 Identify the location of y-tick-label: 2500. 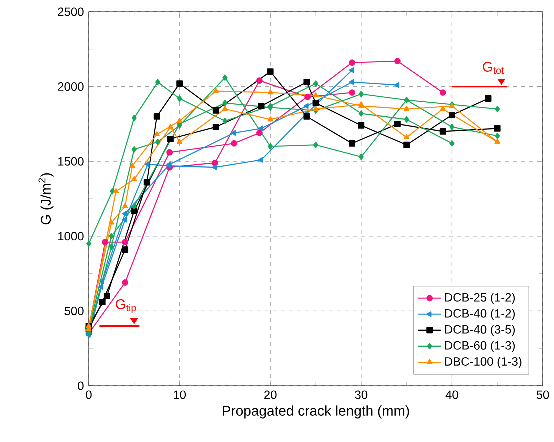
(71, 12).